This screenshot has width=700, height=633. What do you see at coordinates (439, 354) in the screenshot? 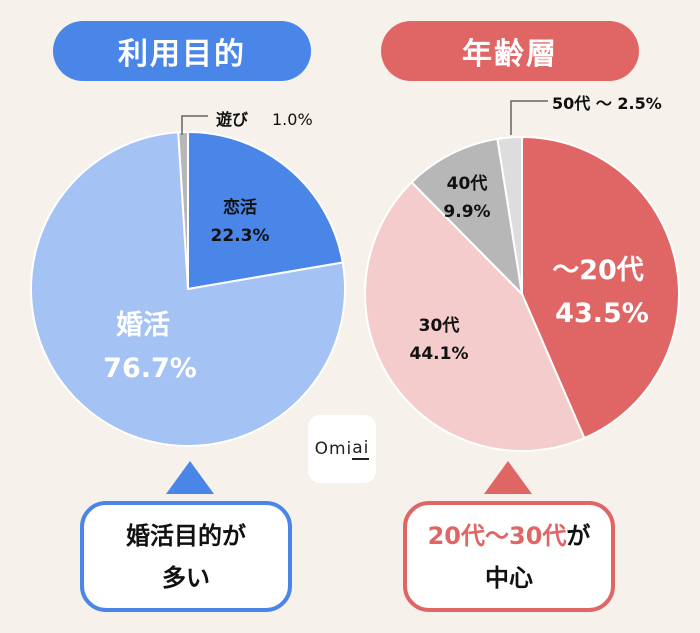
I see `slice-value-30s: 44.1%` at bounding box center [439, 354].